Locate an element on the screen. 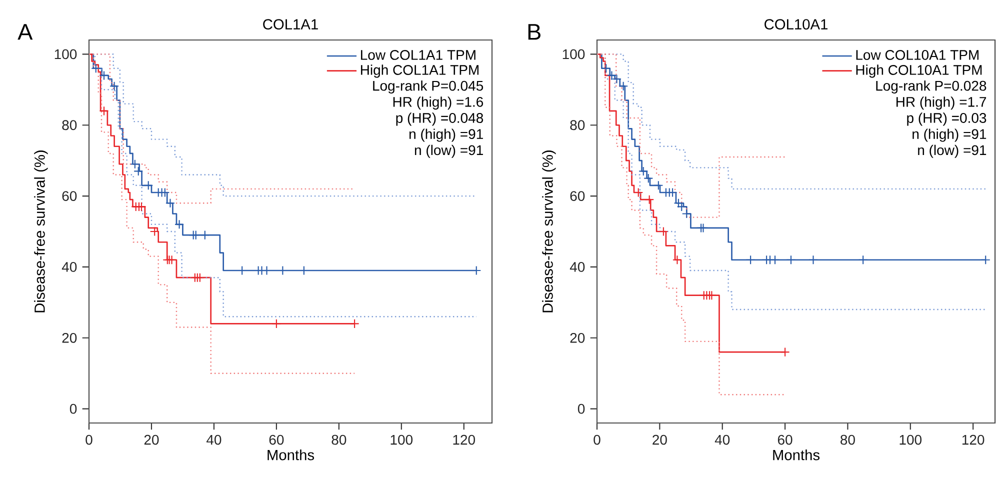  chart-title: COL1A1 is located at coordinates (290, 24).